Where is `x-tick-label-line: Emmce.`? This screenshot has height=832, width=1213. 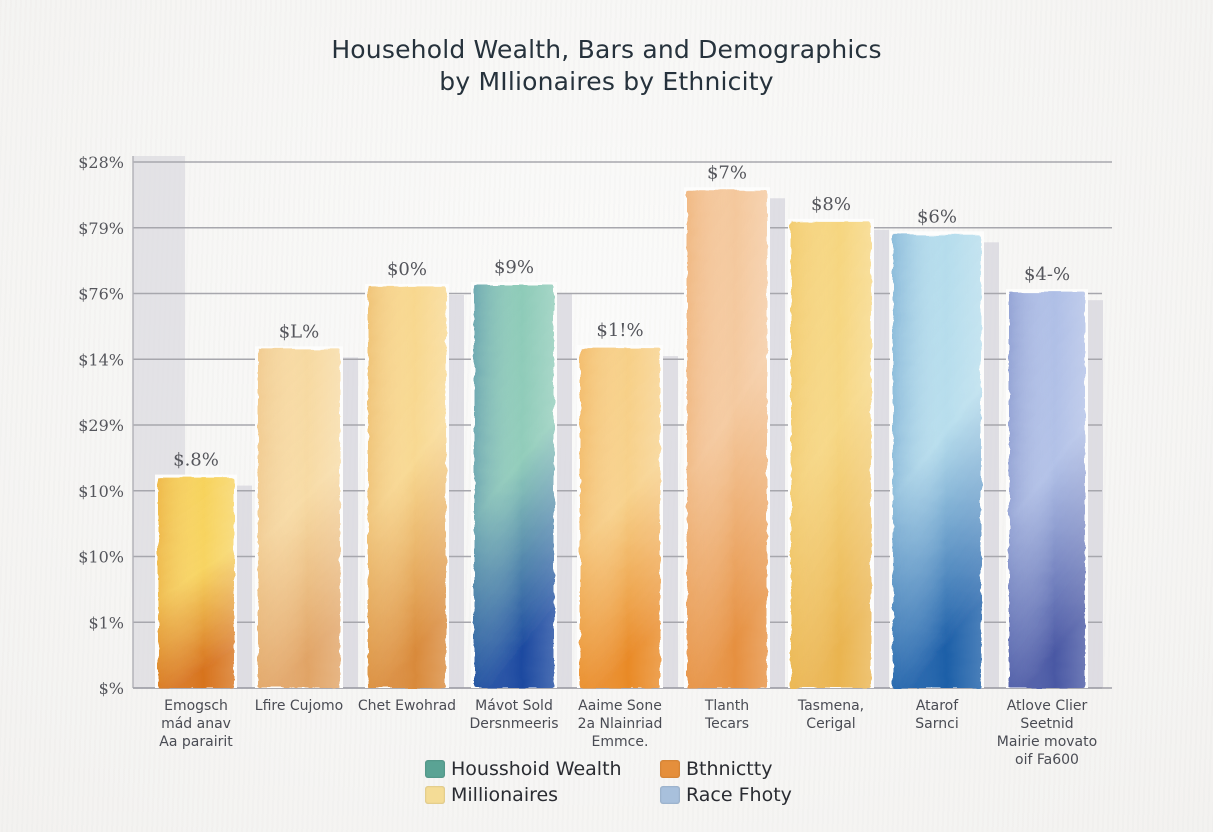 x-tick-label-line: Emmce. is located at coordinates (620, 742).